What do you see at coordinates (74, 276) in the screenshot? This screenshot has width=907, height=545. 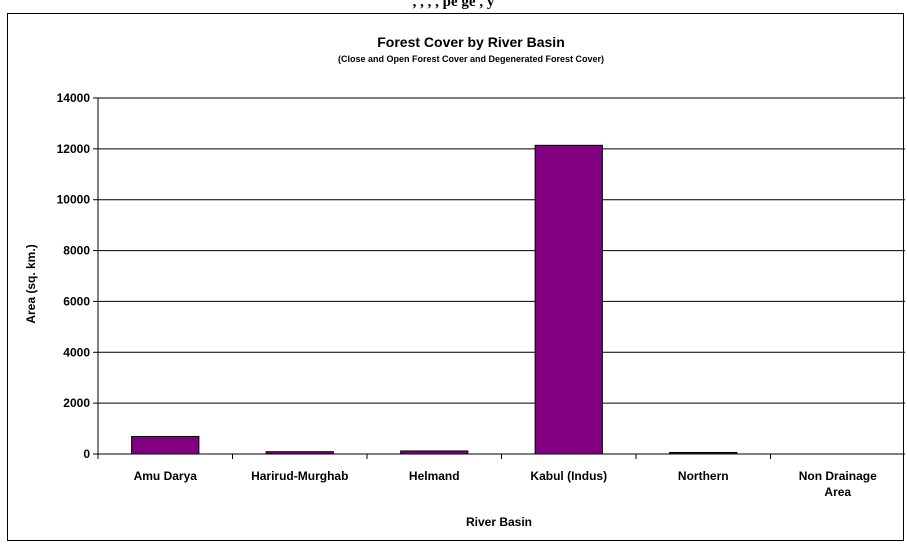 I see `y-tick-labels: 0 2000 4000 6000 8000 10000 12000 14000` at bounding box center [74, 276].